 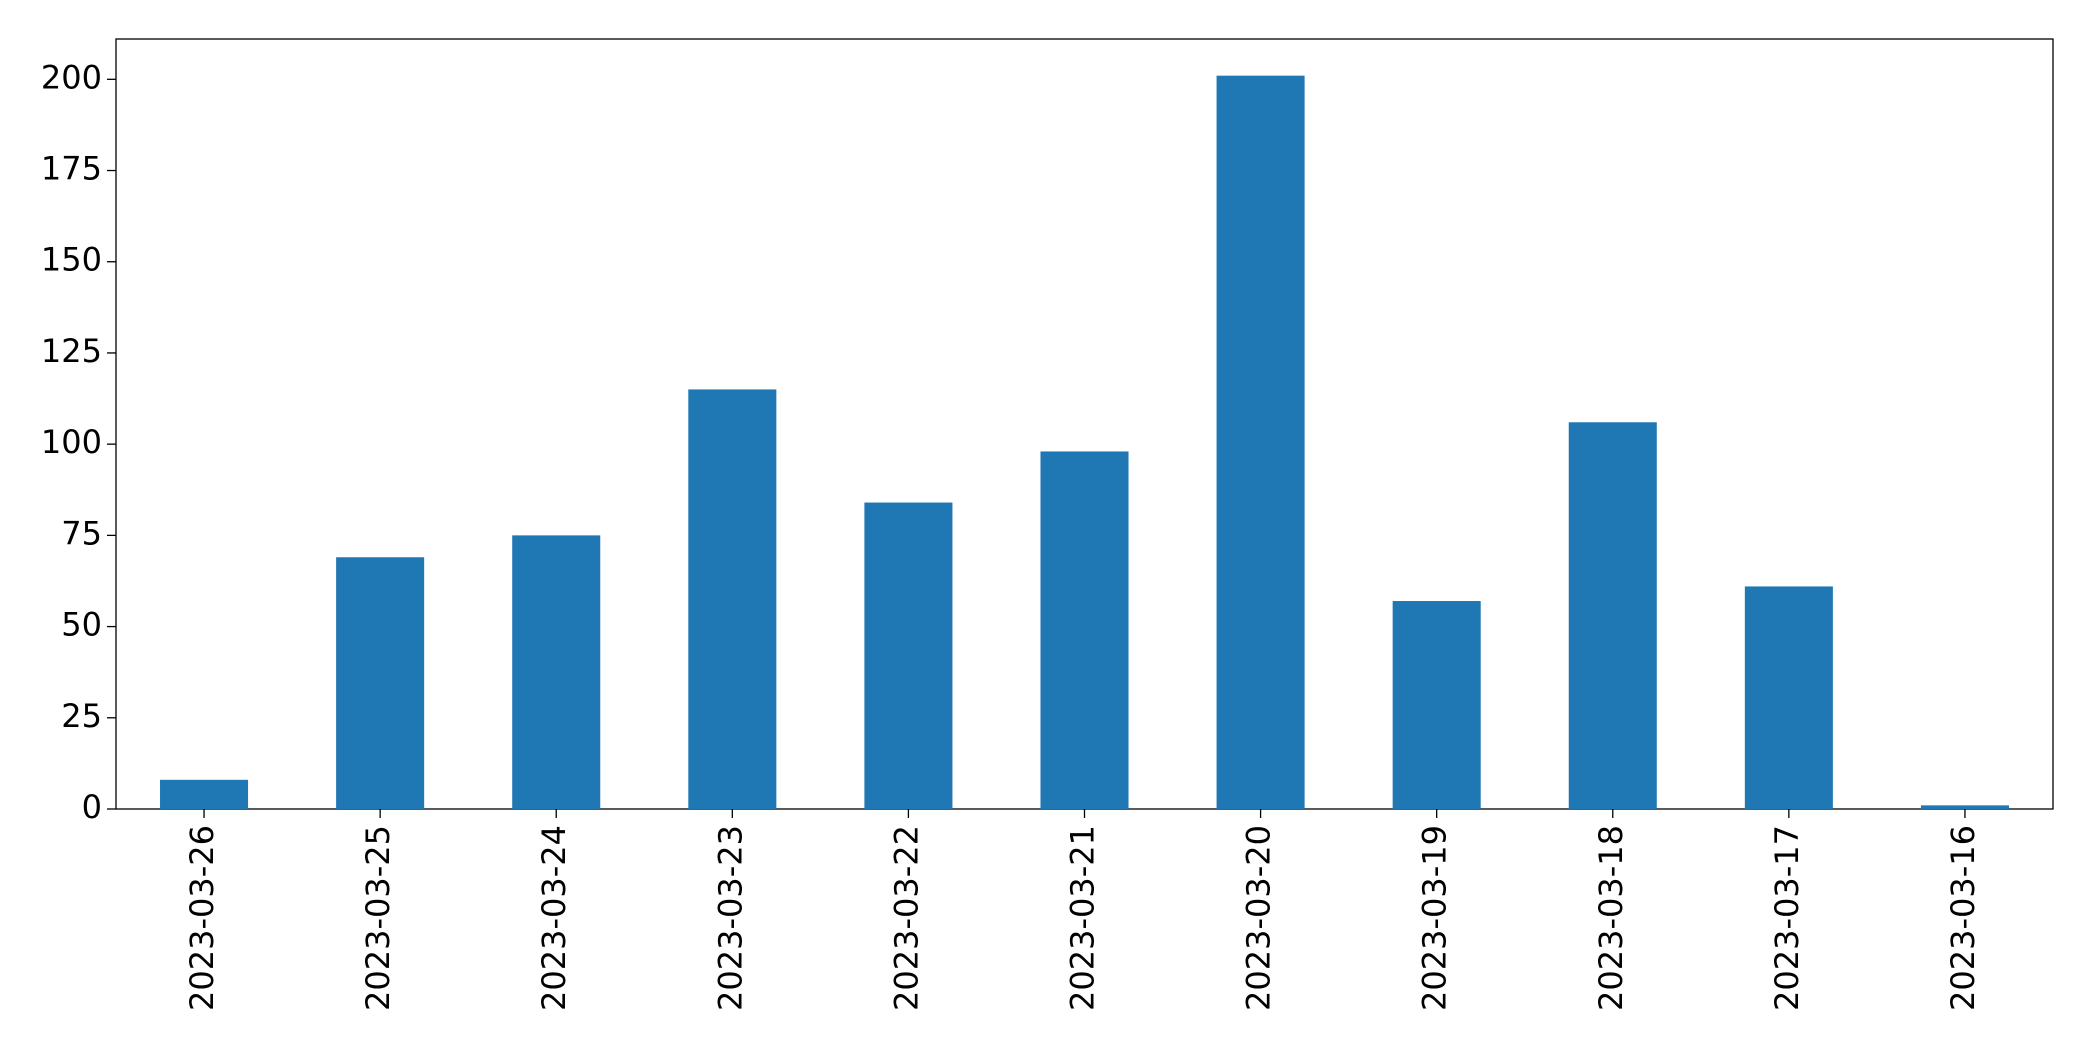 What do you see at coordinates (71, 77) in the screenshot?
I see `y-tick-label: 200` at bounding box center [71, 77].